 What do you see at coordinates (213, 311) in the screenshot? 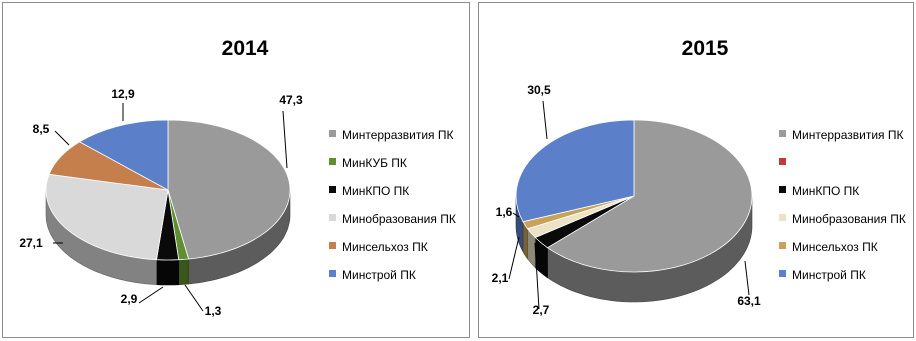
I see `data-label: 1,3` at bounding box center [213, 311].